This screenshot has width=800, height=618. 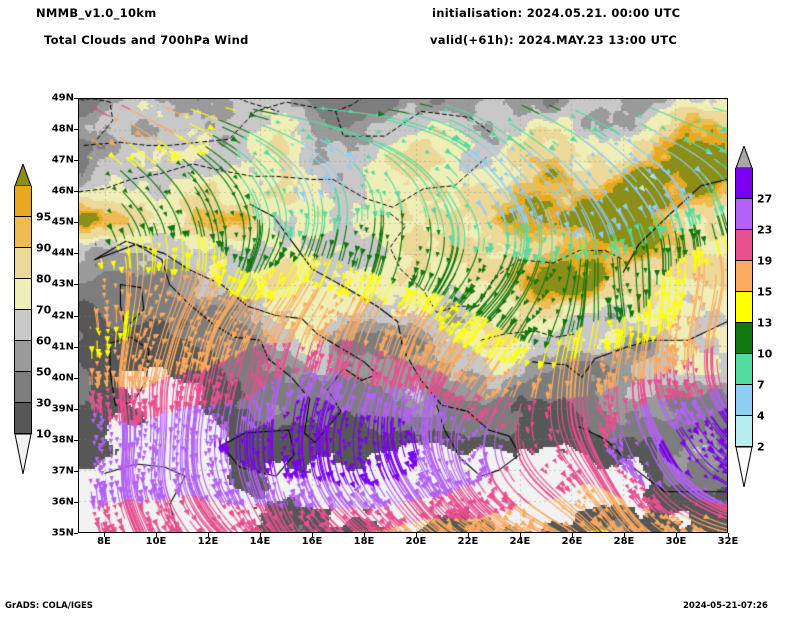 I want to click on model-title: NMMB_v1.0_10km, so click(x=96, y=13).